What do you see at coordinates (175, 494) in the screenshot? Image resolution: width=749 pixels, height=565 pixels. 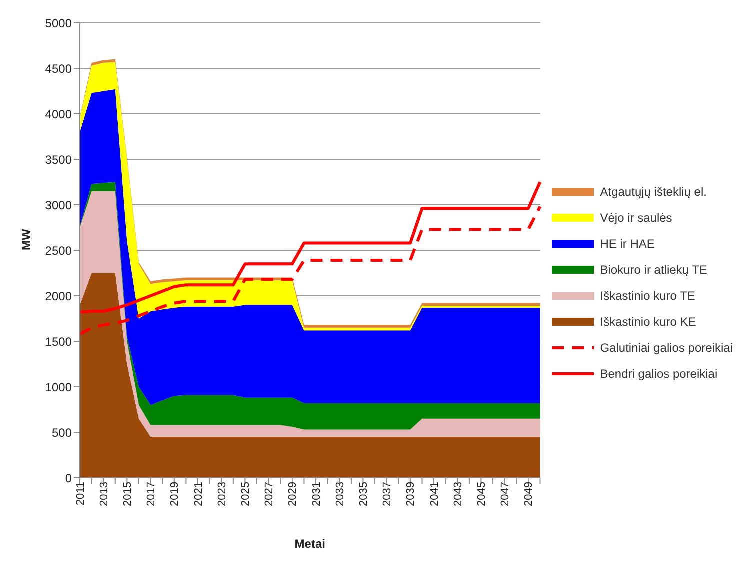 I see `x-tick-label: 2019` at bounding box center [175, 494].